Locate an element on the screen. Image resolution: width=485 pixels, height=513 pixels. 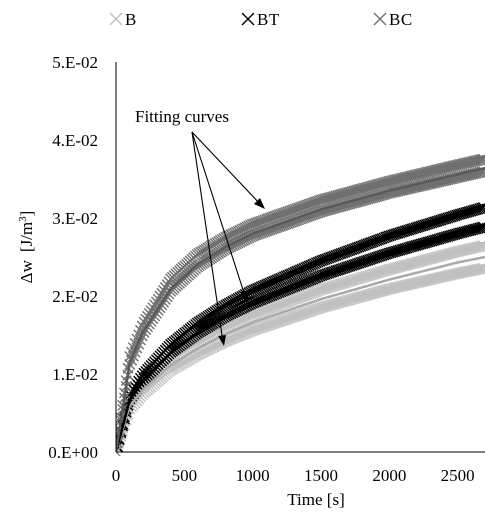
arrow-head-bt is located at coordinates (245, 297).